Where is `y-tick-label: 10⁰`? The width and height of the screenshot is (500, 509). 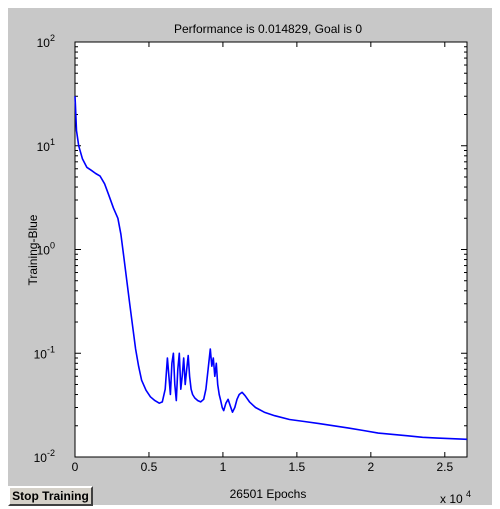
y-tick-label: 10⁰ is located at coordinates (46, 249).